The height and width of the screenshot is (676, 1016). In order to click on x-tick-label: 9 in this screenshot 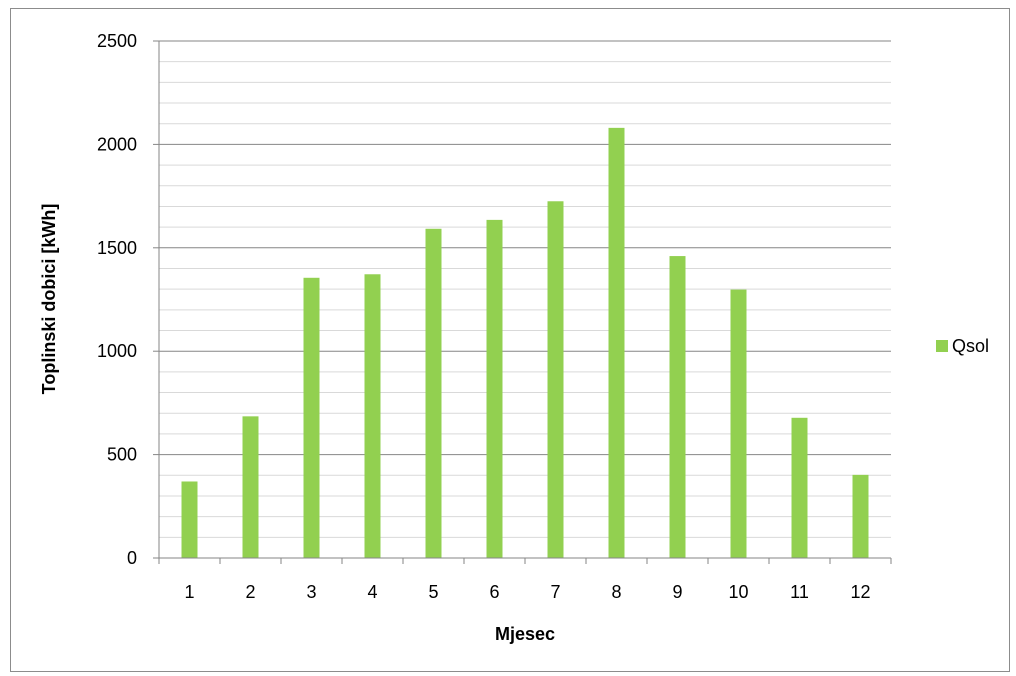, I will do `click(677, 592)`.